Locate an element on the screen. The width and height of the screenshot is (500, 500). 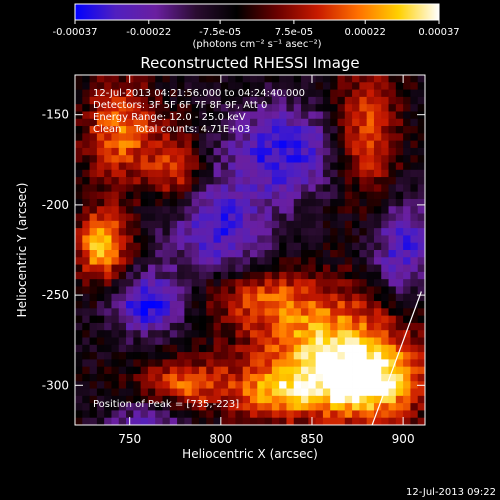
colorbar-label: (photons cm⁻² s⁻¹ asec⁻²) is located at coordinates (256, 44).